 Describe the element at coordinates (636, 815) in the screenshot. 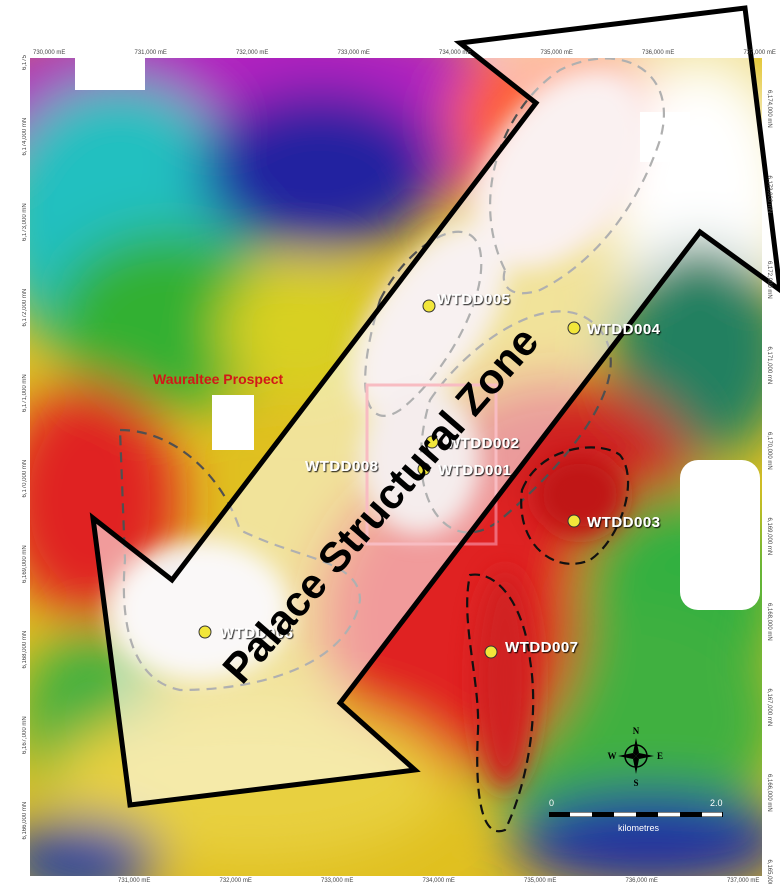

I see `scale-bar: 0 2.0 kilometres` at that location.